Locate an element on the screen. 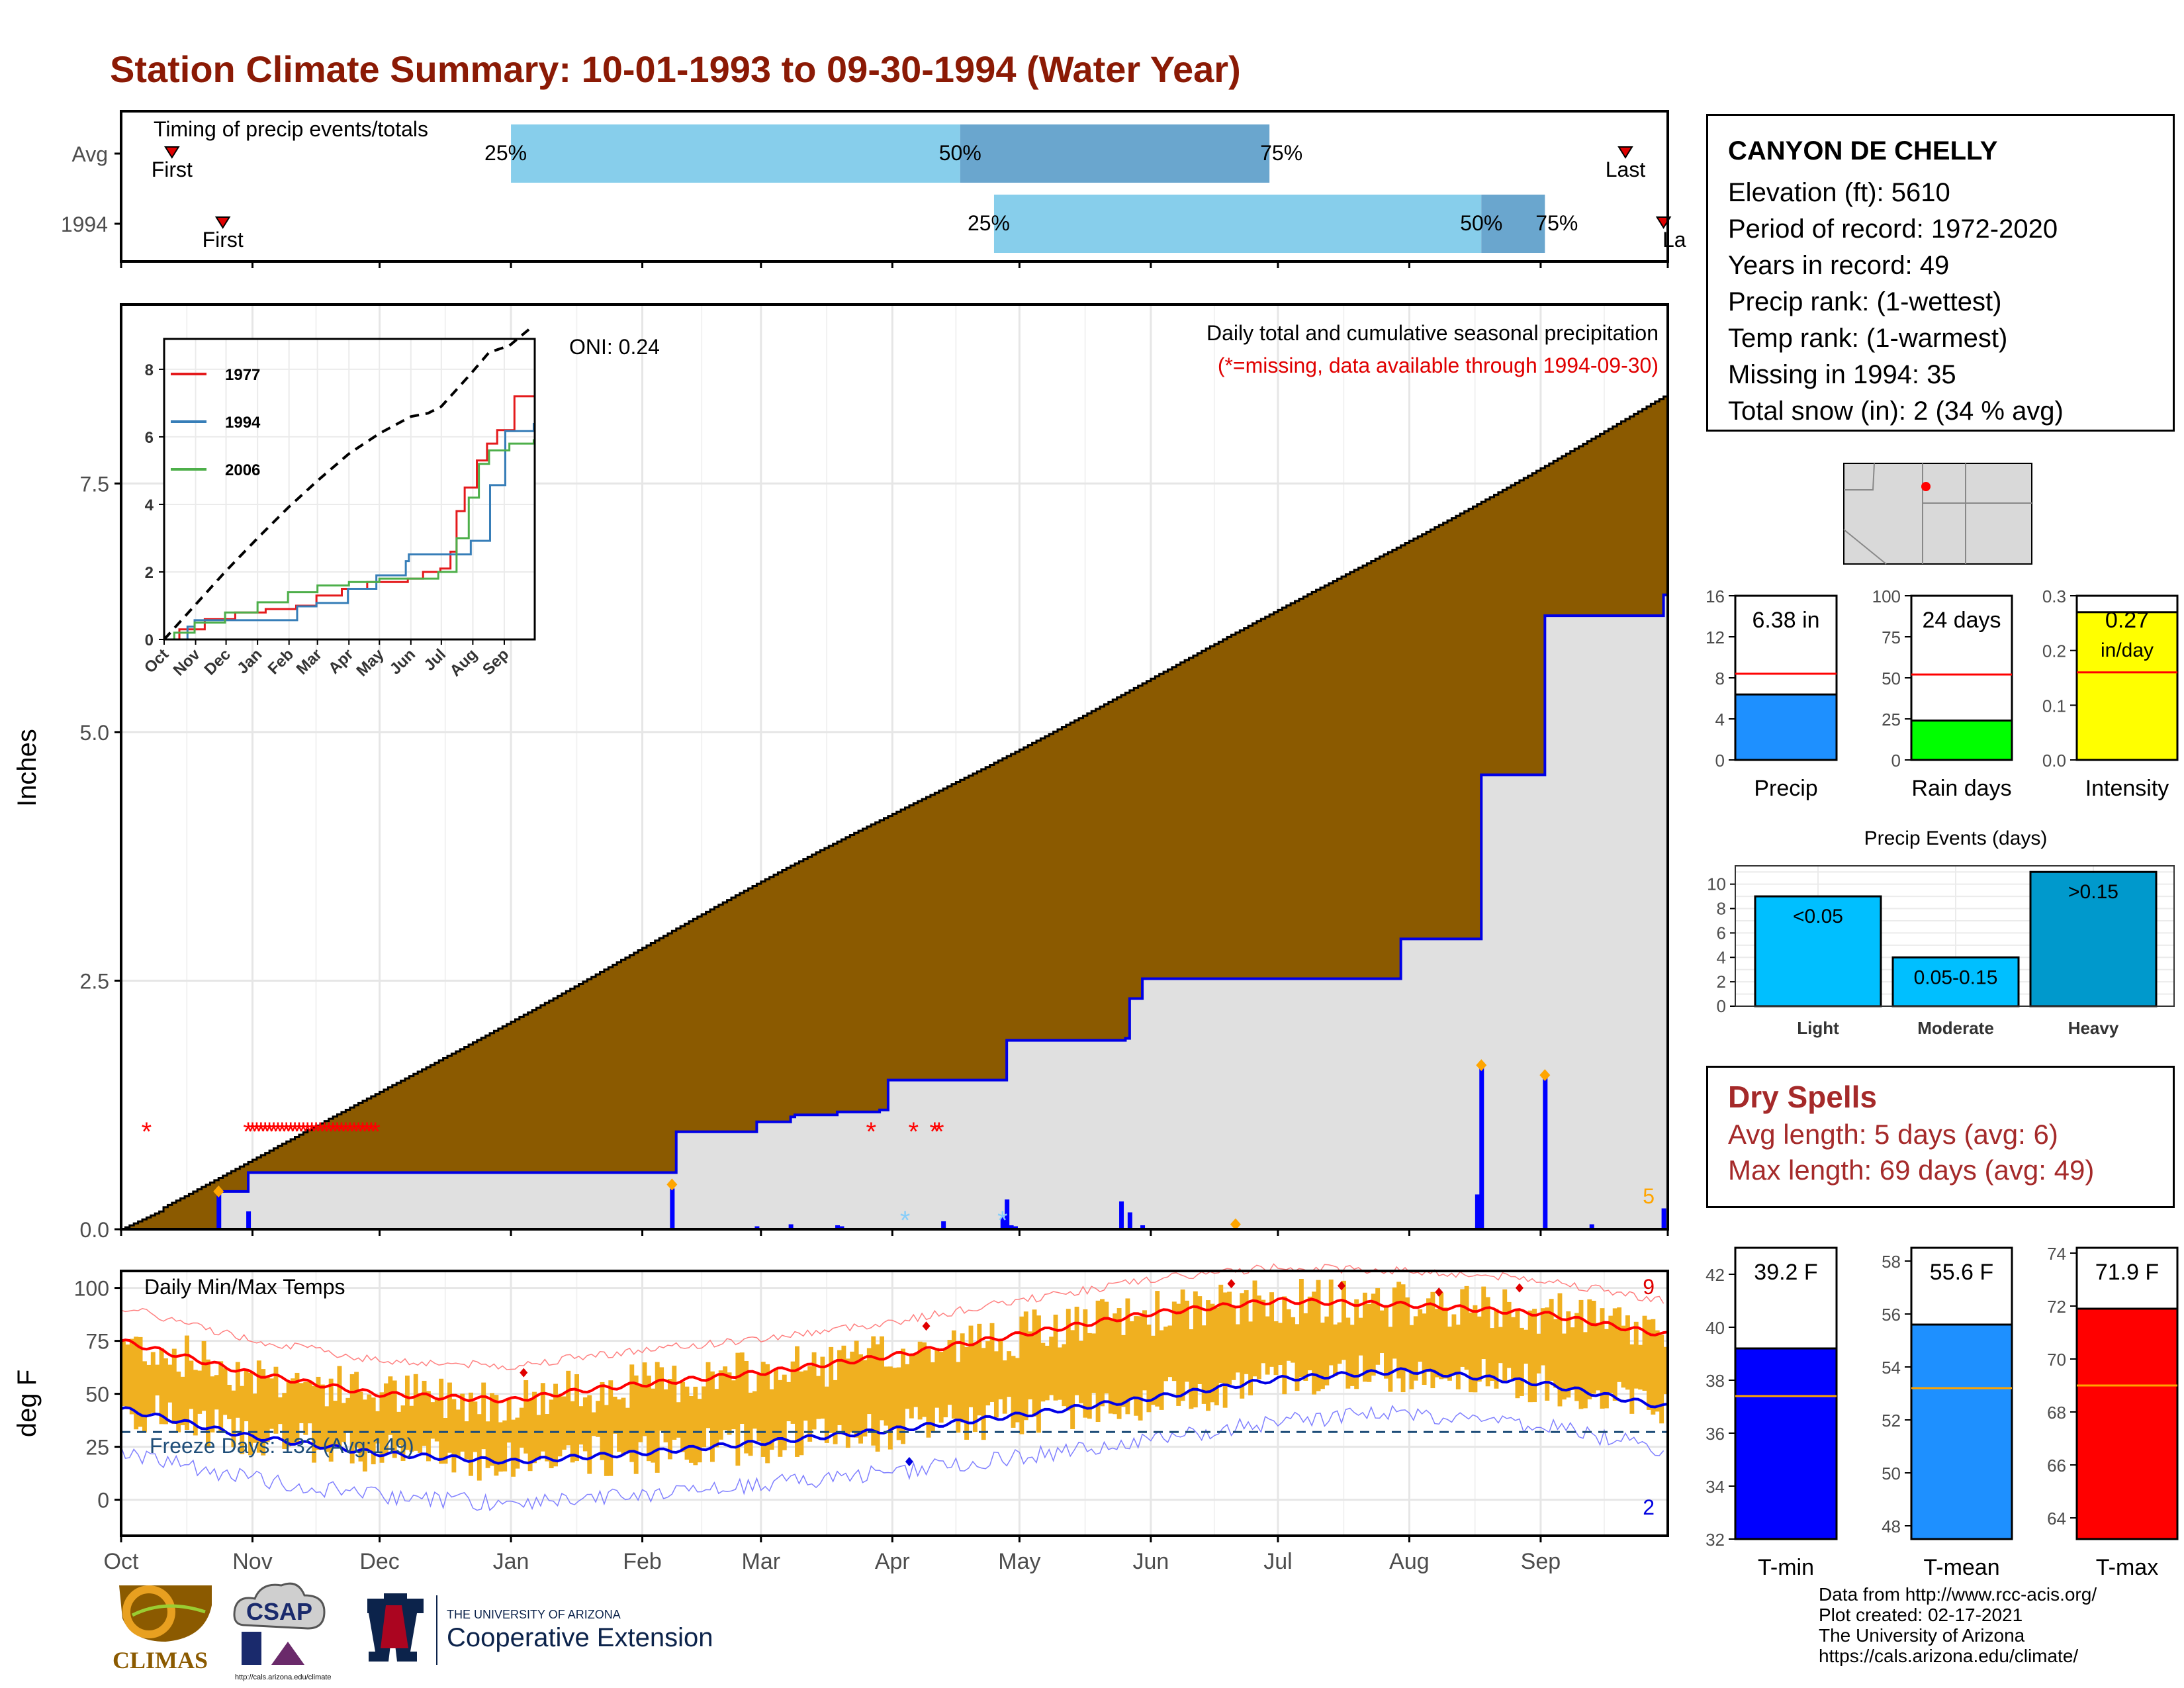 Image resolution: width=2184 pixels, height=1688 pixels. events-tick-label: 4 is located at coordinates (1721, 957).